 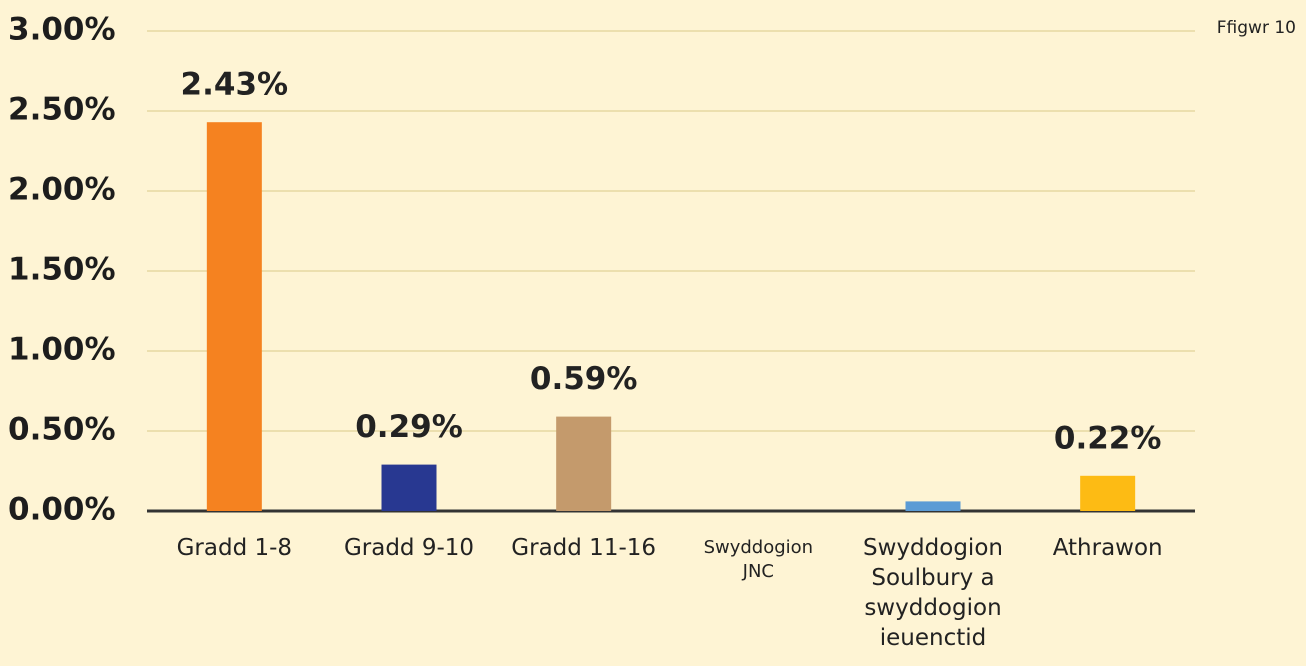 I want to click on y-tick-label: 1.00%, so click(x=62, y=350).